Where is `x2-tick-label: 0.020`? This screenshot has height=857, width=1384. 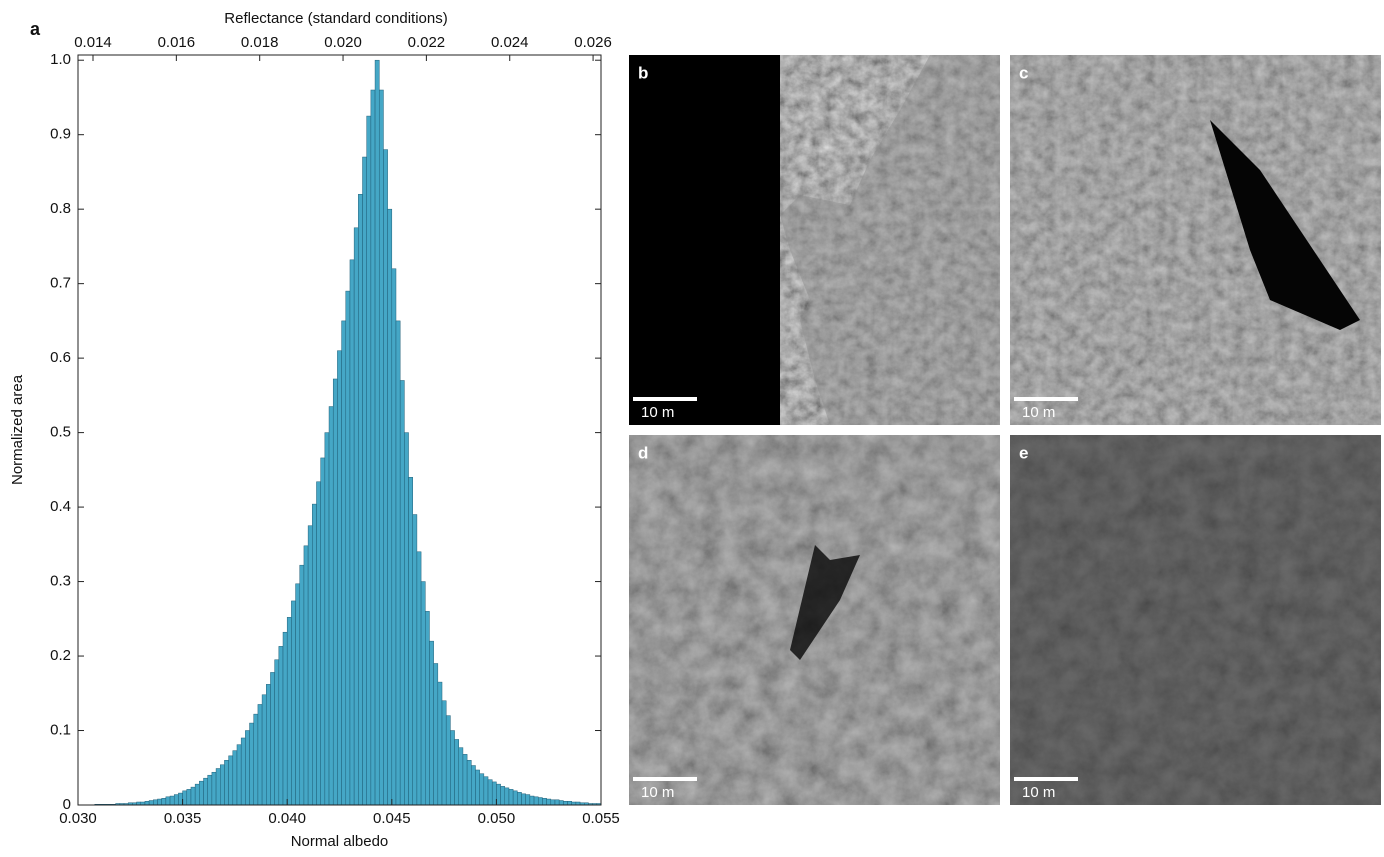
x2-tick-label: 0.020 is located at coordinates (343, 42).